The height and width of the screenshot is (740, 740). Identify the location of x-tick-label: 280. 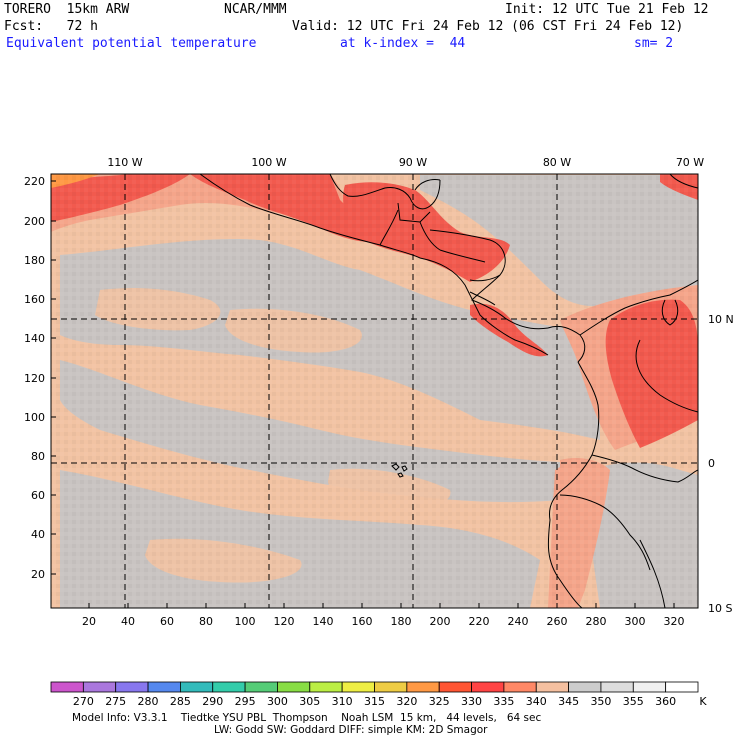
(596, 621).